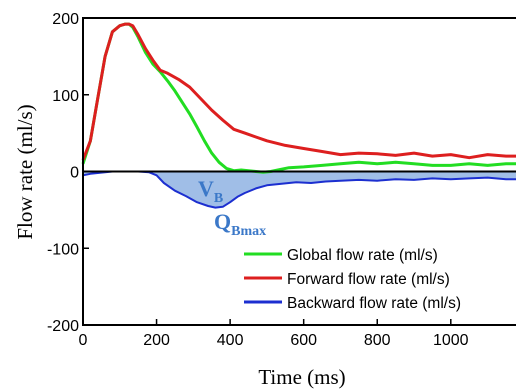 This screenshot has width=516, height=389. Describe the element at coordinates (368, 279) in the screenshot. I see `legend-label-forward: Forward flow rate (ml/s)` at that location.